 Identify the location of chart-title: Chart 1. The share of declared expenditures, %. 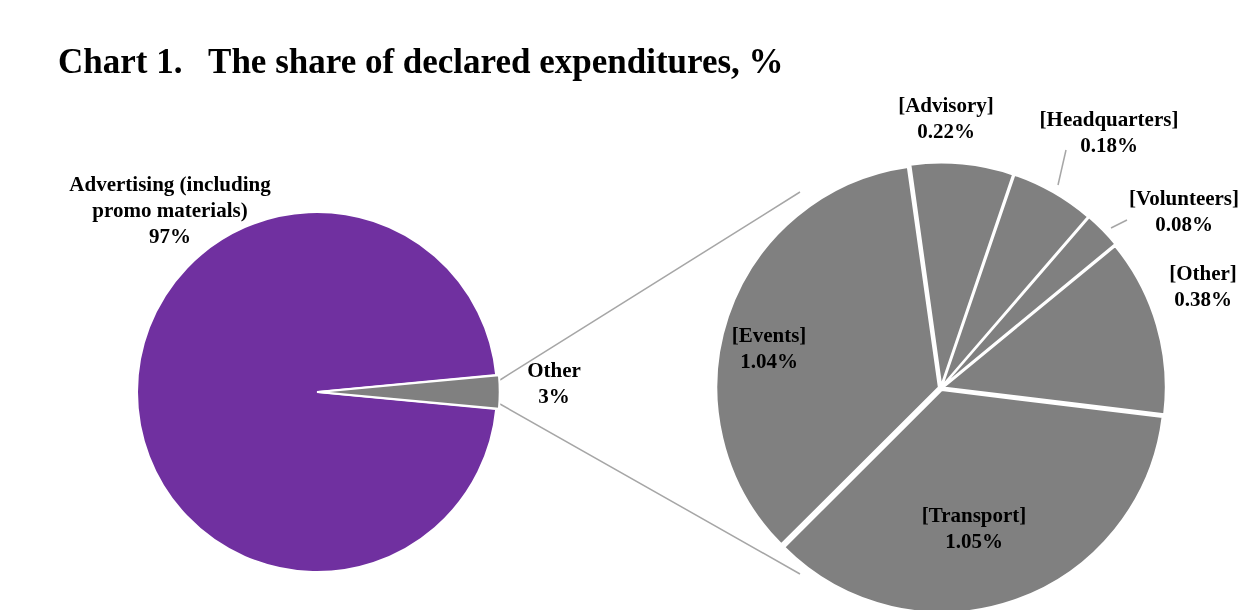
(421, 62).